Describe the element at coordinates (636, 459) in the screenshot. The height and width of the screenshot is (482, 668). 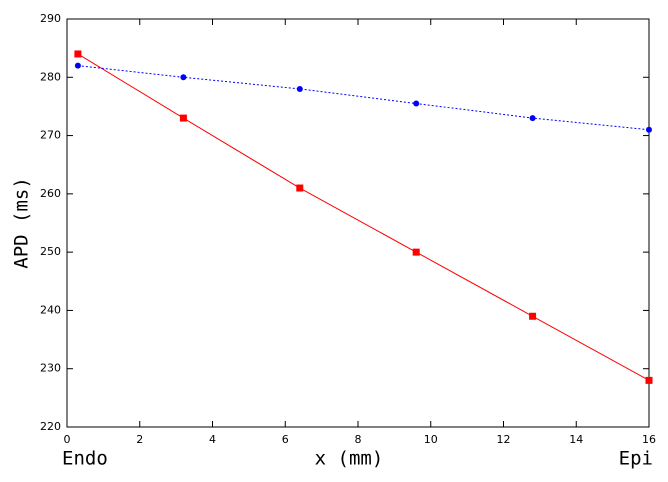
I see `epi-label: Epi` at that location.